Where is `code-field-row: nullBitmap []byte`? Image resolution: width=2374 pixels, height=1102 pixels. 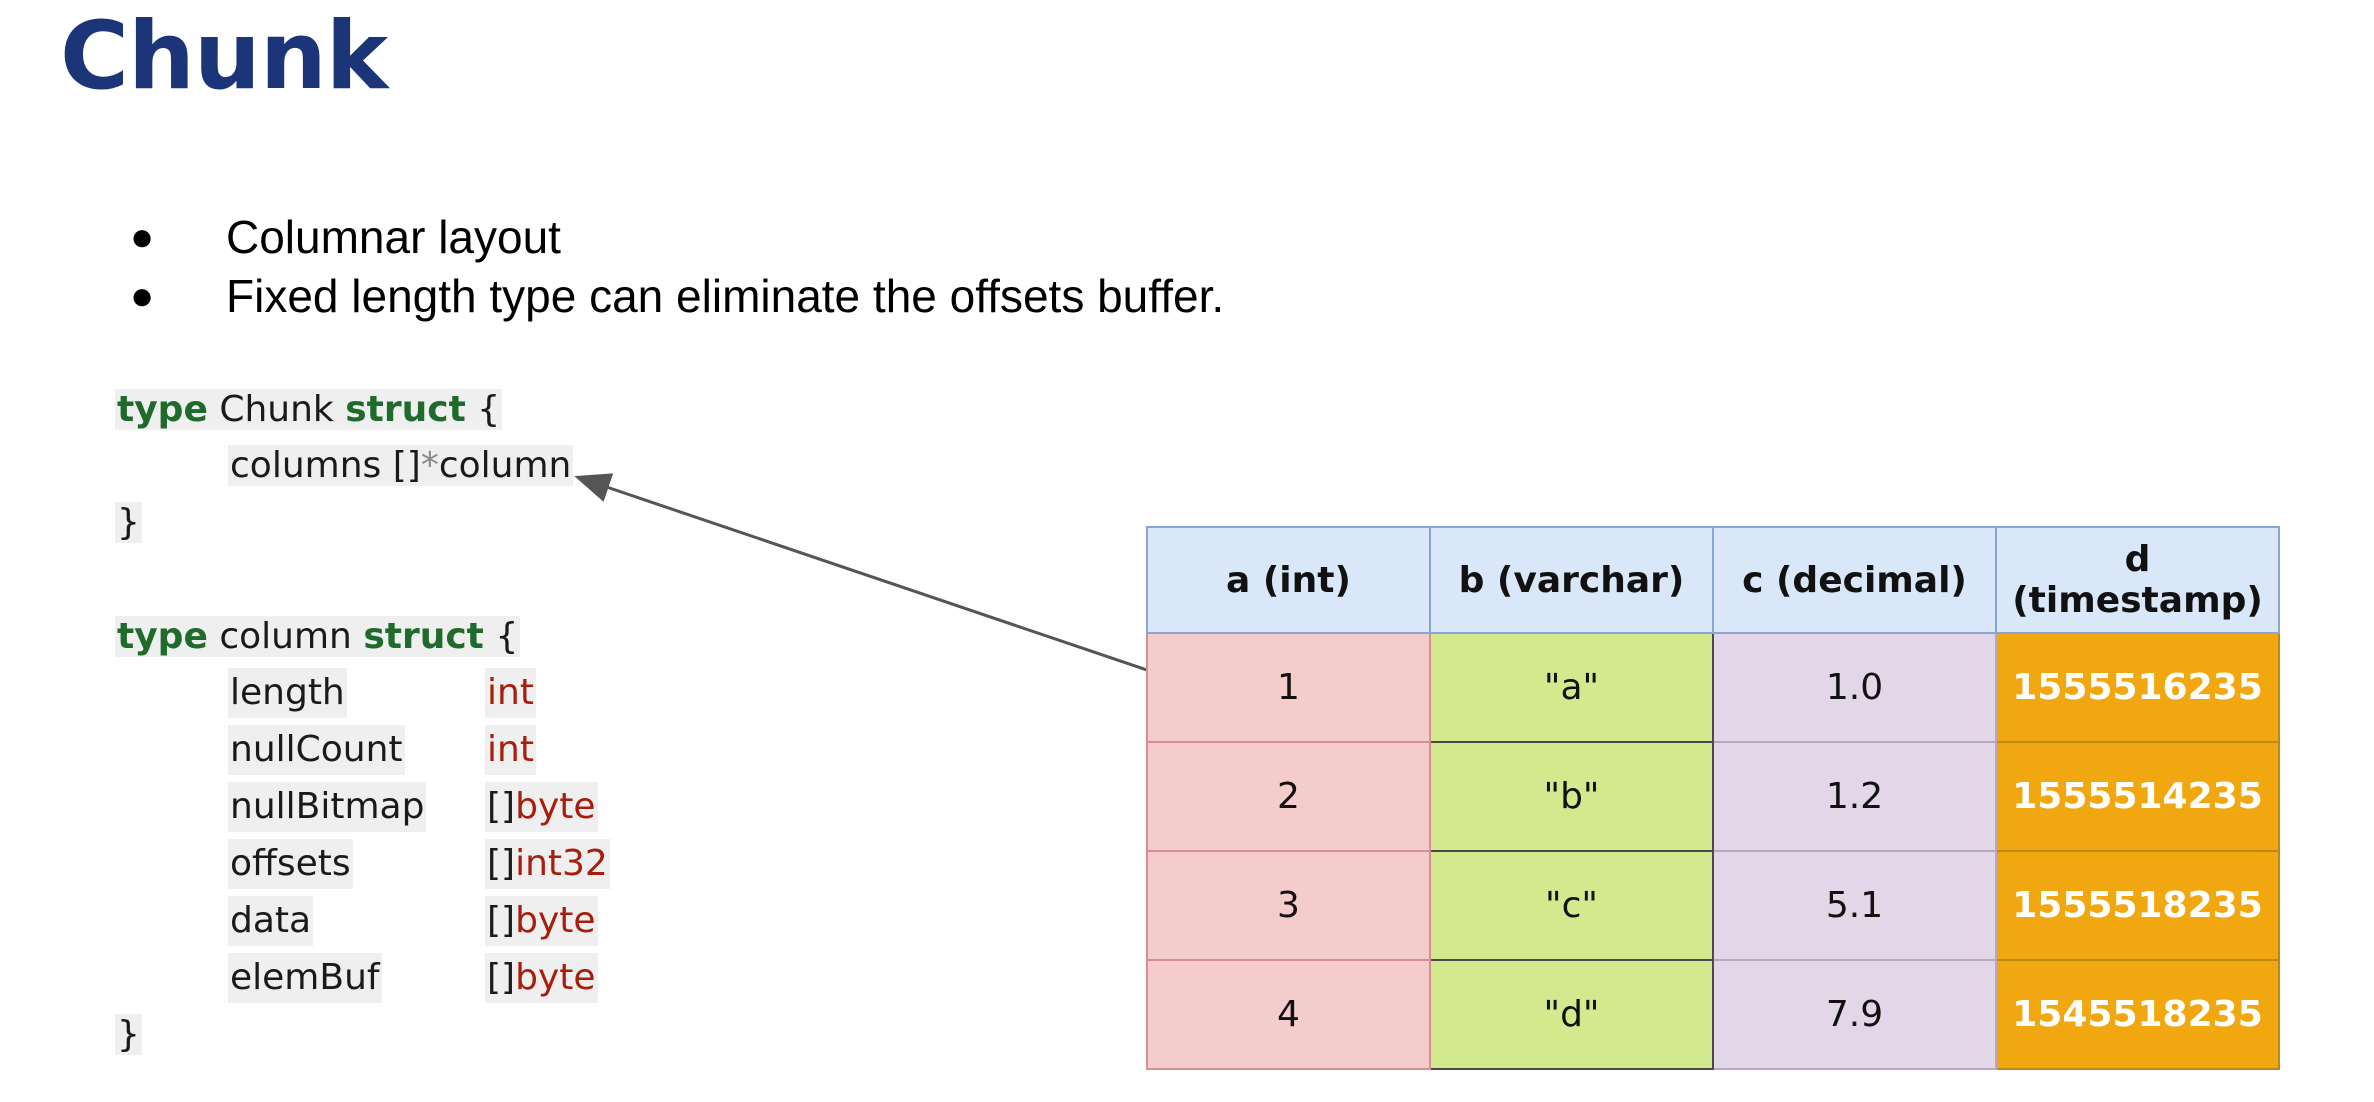 code-field-row: nullBitmap []byte is located at coordinates (415, 807).